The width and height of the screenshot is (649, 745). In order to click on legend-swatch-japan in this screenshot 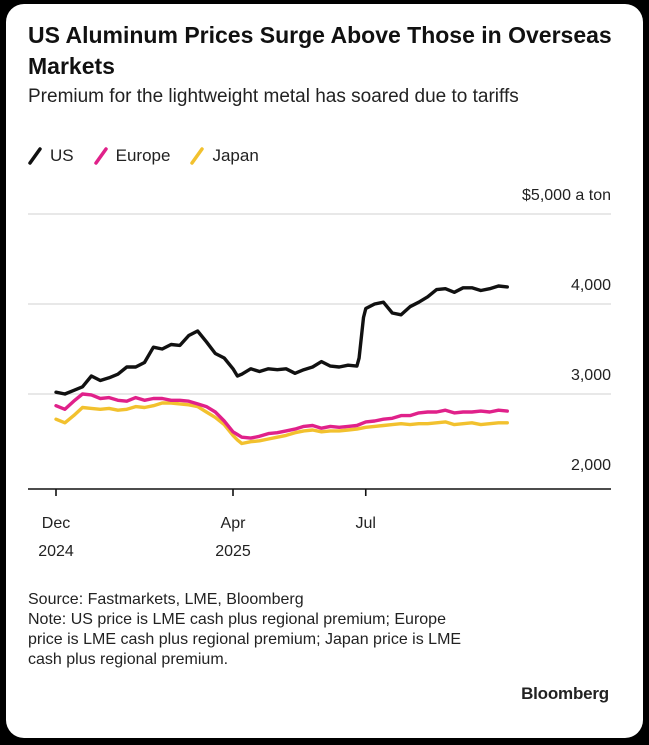, I will do `click(197, 156)`.